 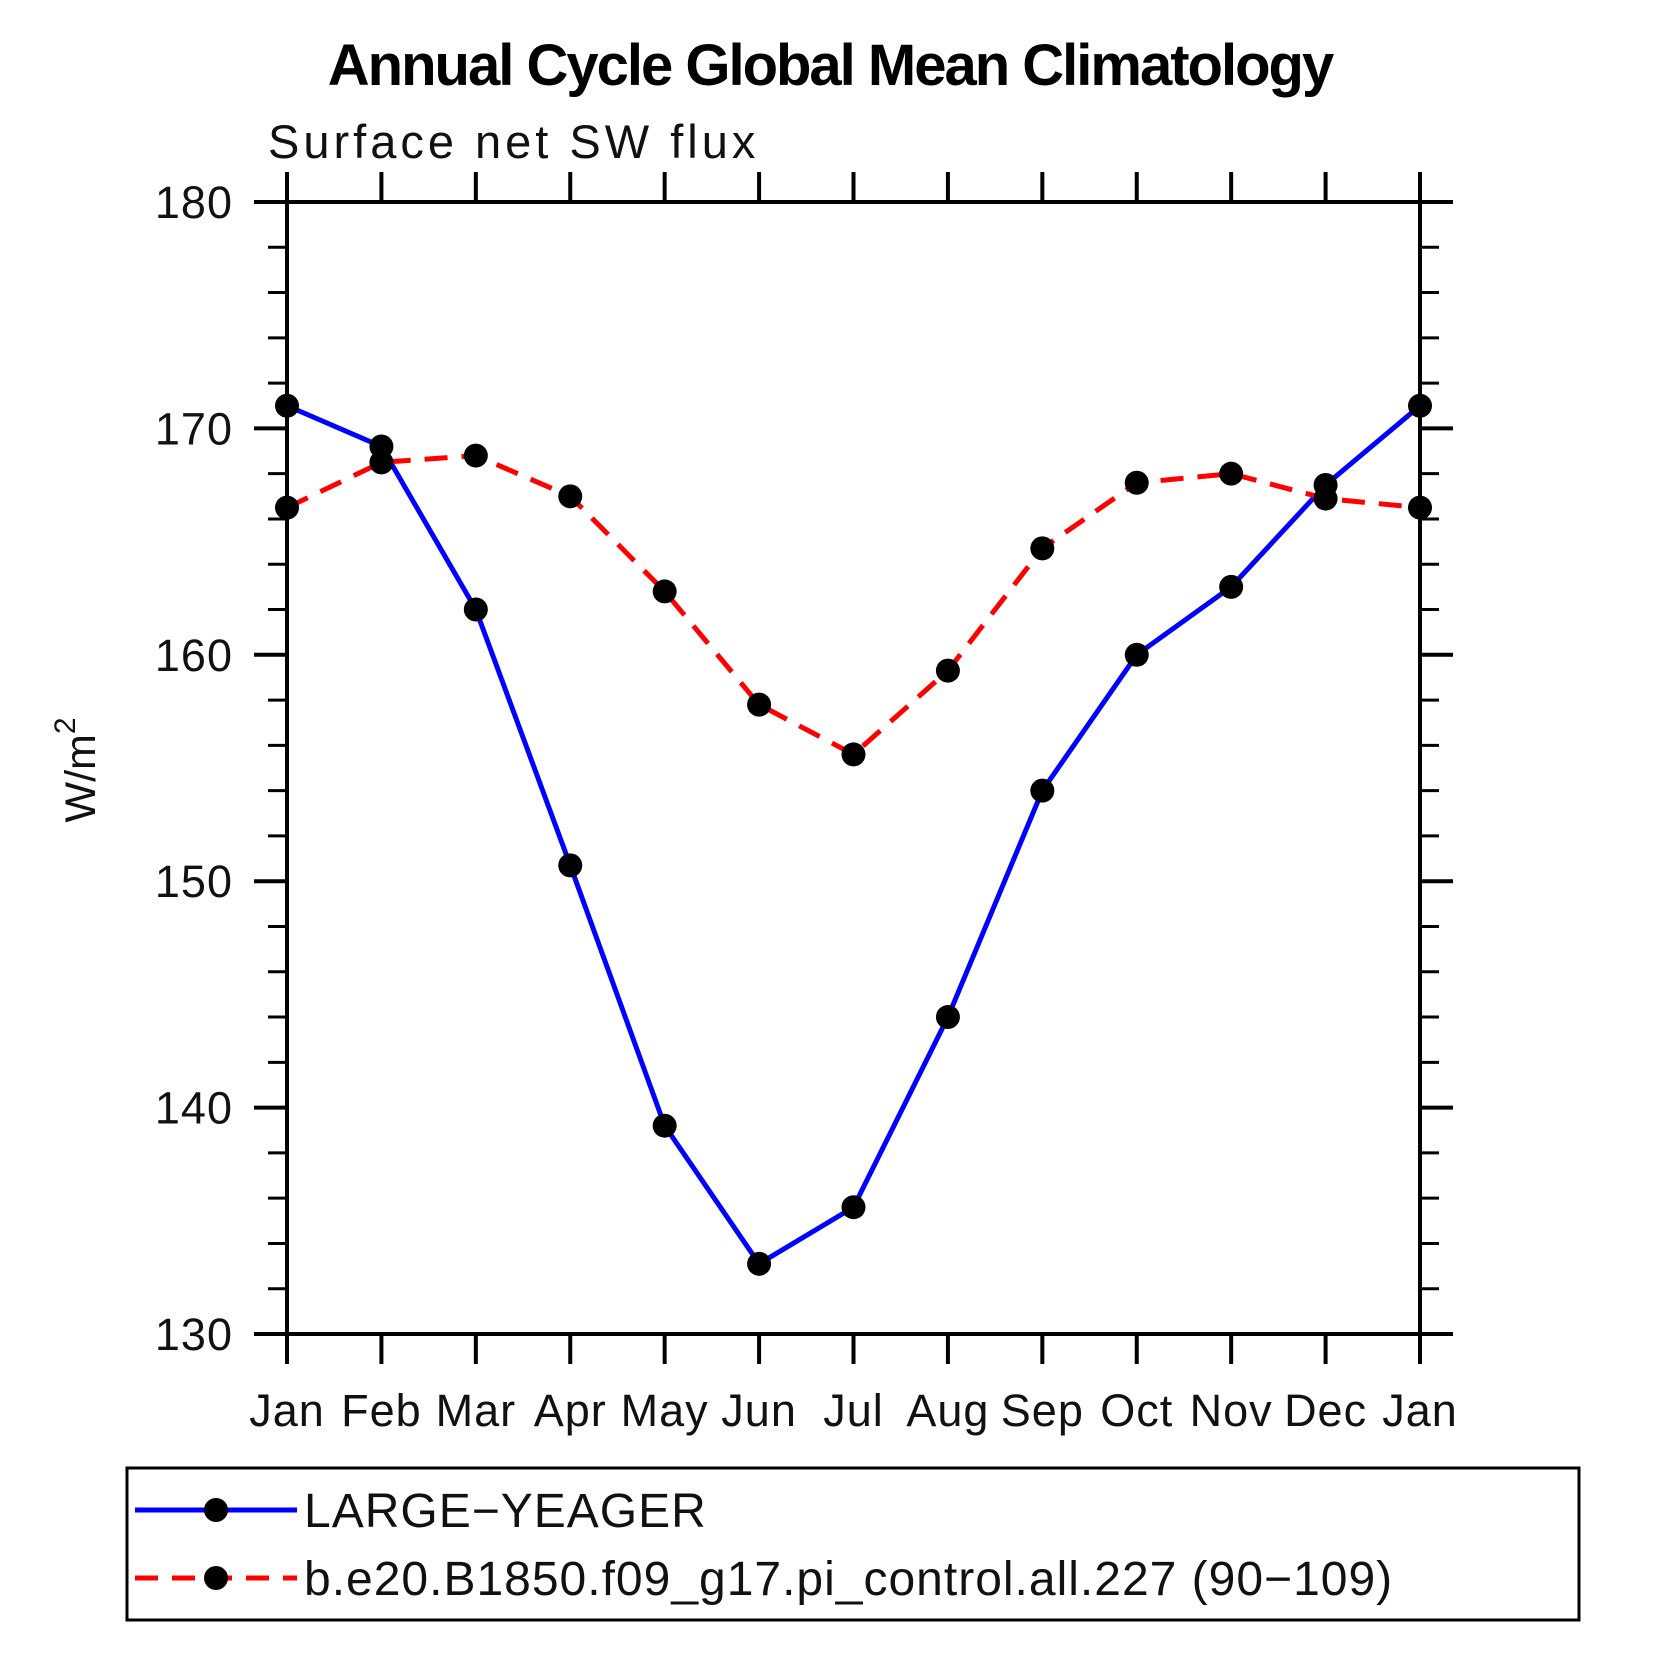 I want to click on chart-subtitle: Surface net SW flux, so click(x=513, y=141).